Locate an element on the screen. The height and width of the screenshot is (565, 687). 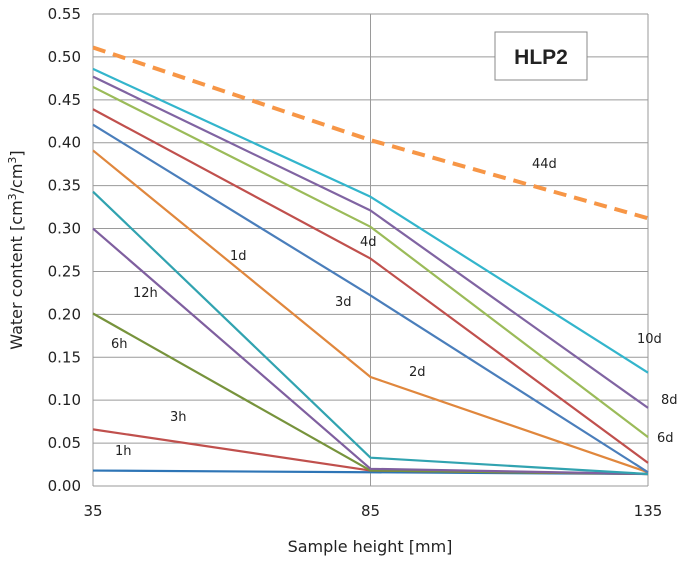
series-label-44d: 44d is located at coordinates (544, 164).